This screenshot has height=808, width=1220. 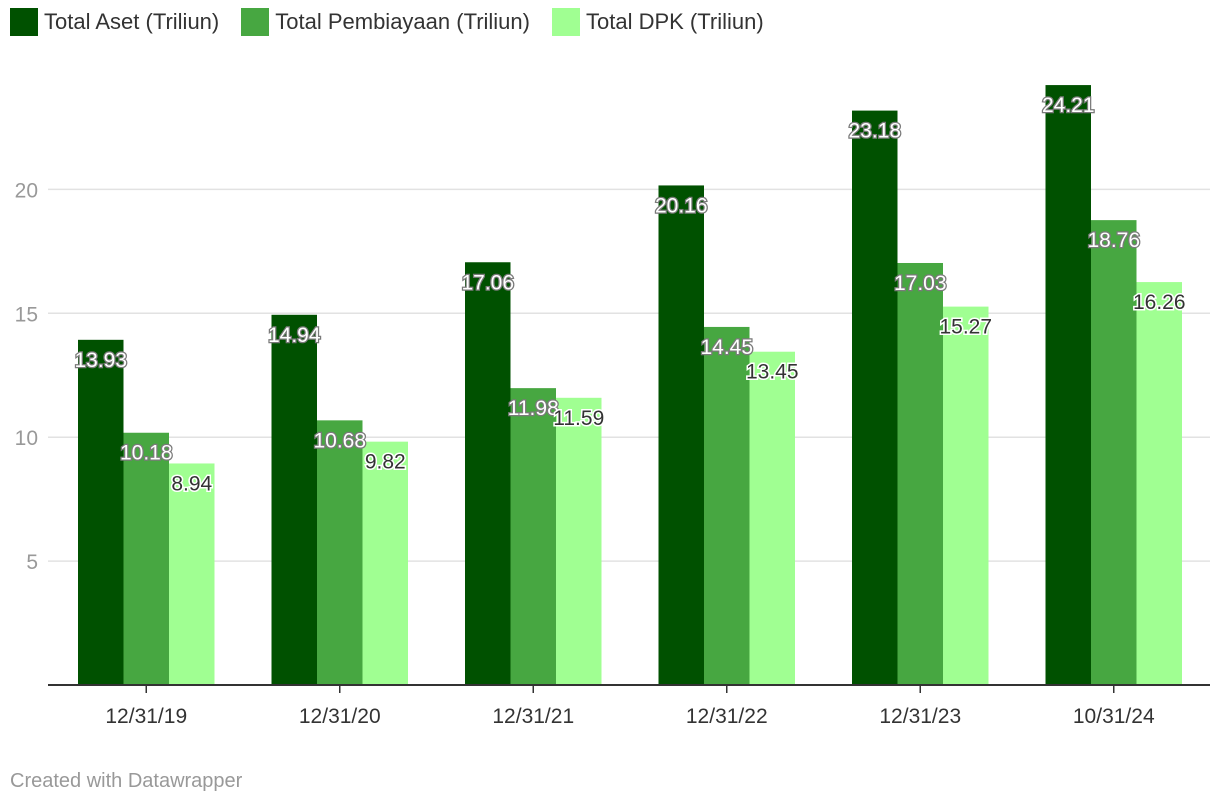 I want to click on legend-item-total-dpk: Total DPK (Triliun), so click(x=657, y=22).